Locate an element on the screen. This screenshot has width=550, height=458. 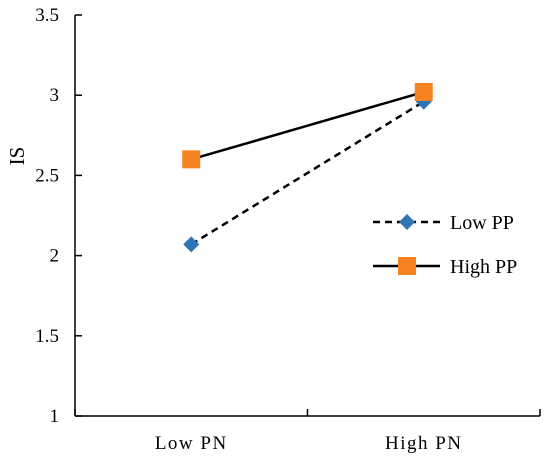
legend-marker-square is located at coordinates (407, 266).